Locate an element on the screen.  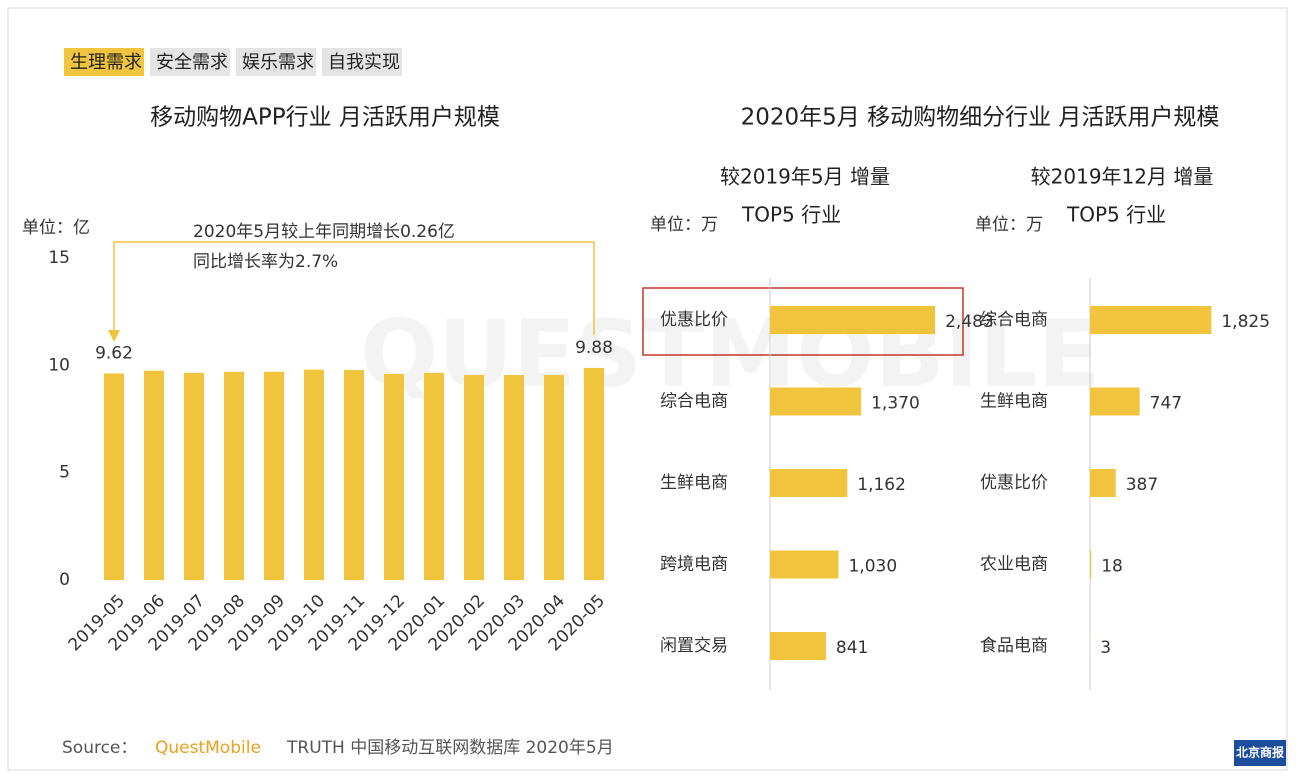
y-tick-label: 10 is located at coordinates (59, 365).